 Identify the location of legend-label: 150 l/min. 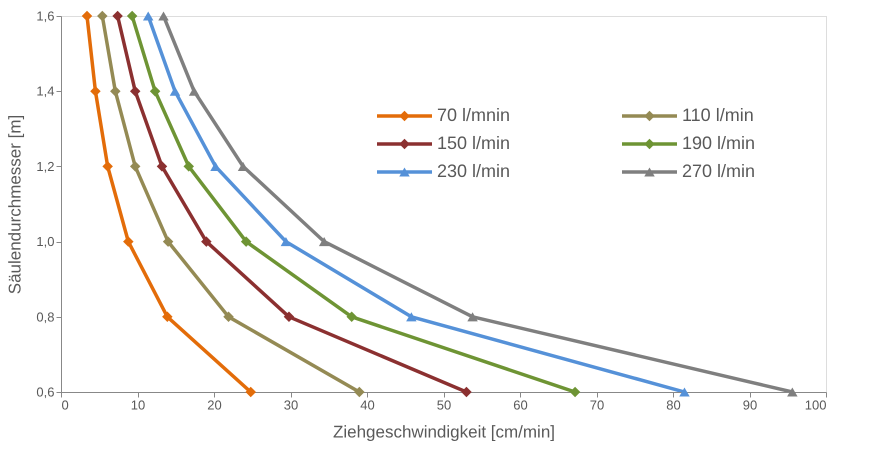
(473, 143).